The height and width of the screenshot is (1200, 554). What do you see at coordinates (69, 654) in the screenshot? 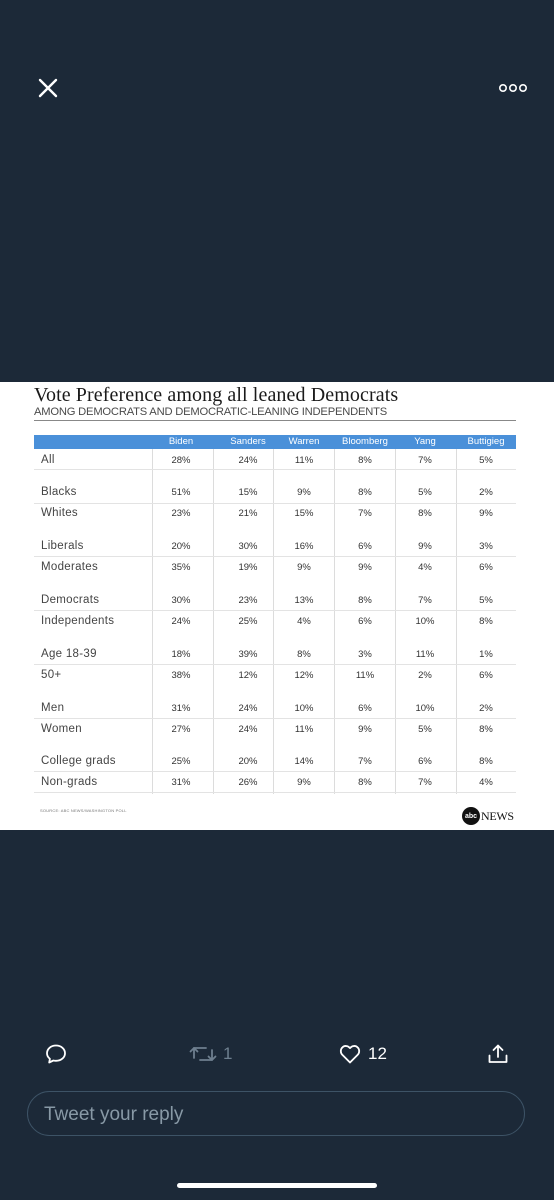
I see `row-label: Age 18-39` at bounding box center [69, 654].